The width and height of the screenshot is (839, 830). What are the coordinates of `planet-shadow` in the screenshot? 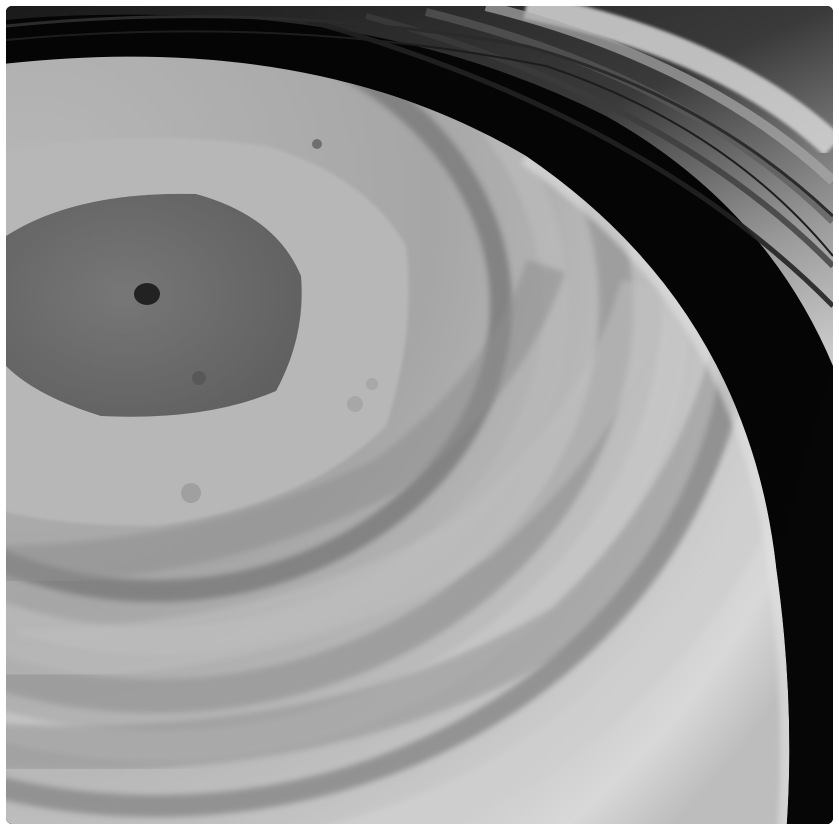 It's located at (804, 595).